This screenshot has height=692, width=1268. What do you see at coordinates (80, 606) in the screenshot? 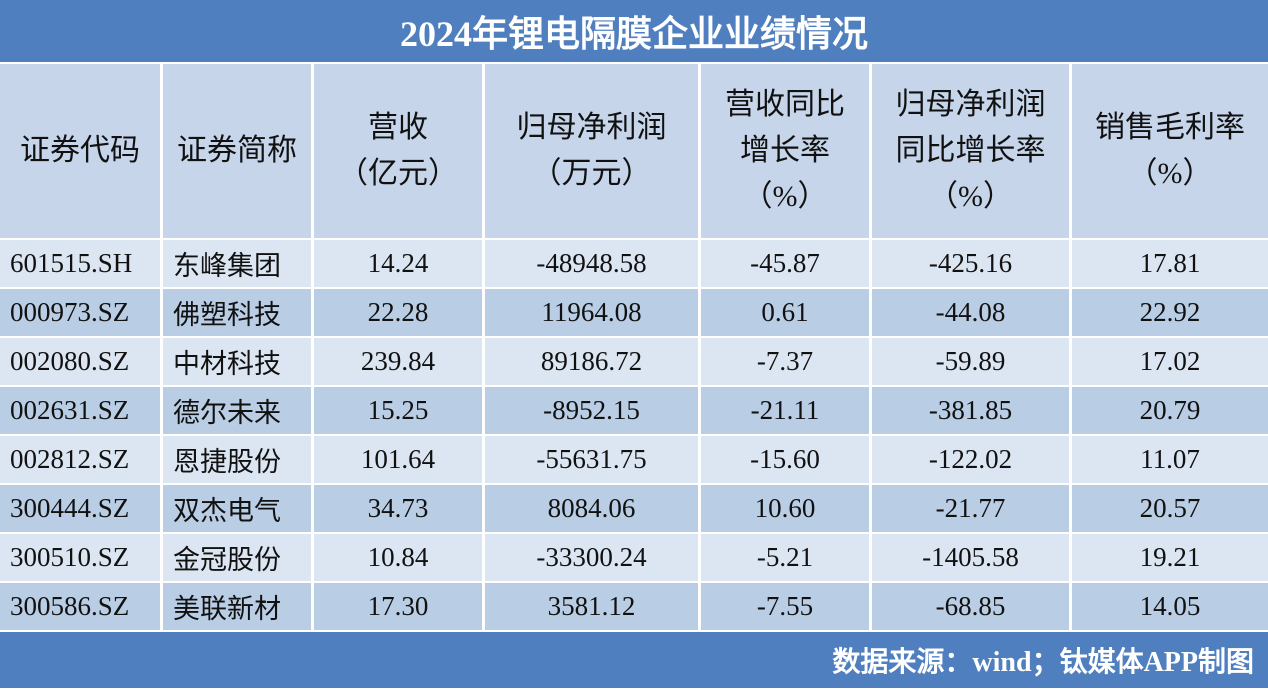
I see `table-cell: 300586.SZ` at bounding box center [80, 606].